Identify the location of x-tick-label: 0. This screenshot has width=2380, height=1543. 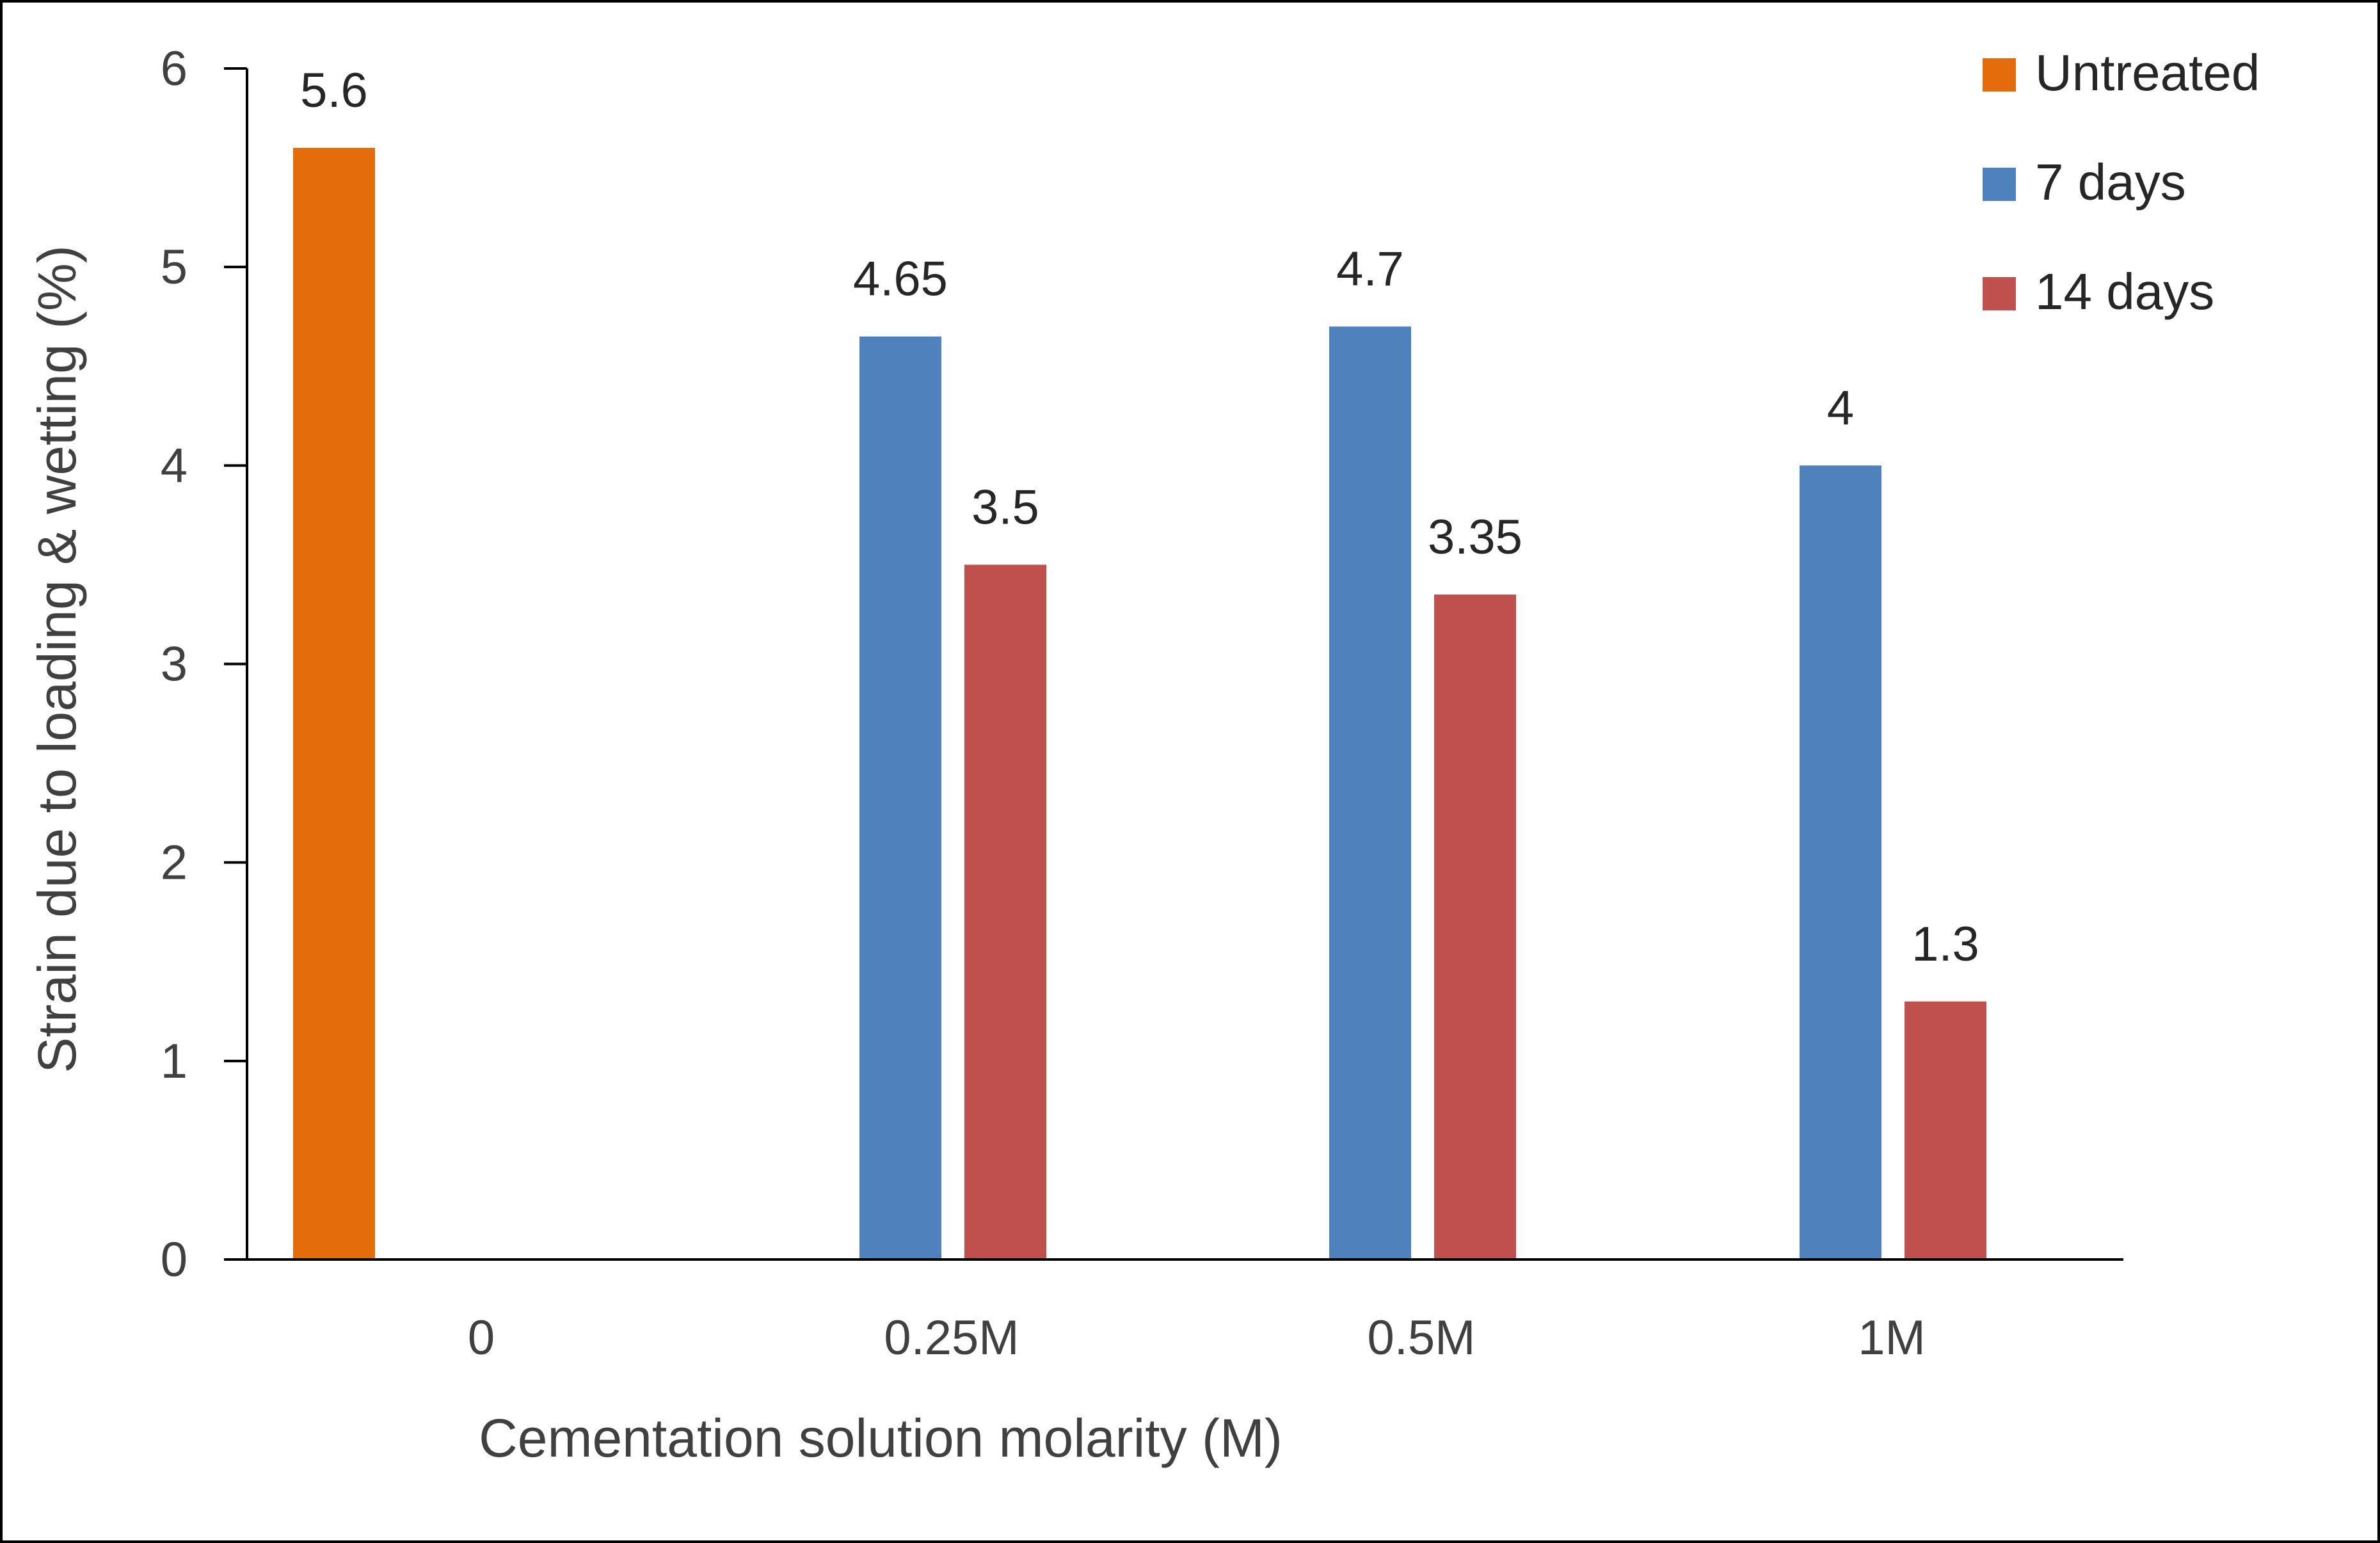
(481, 1338).